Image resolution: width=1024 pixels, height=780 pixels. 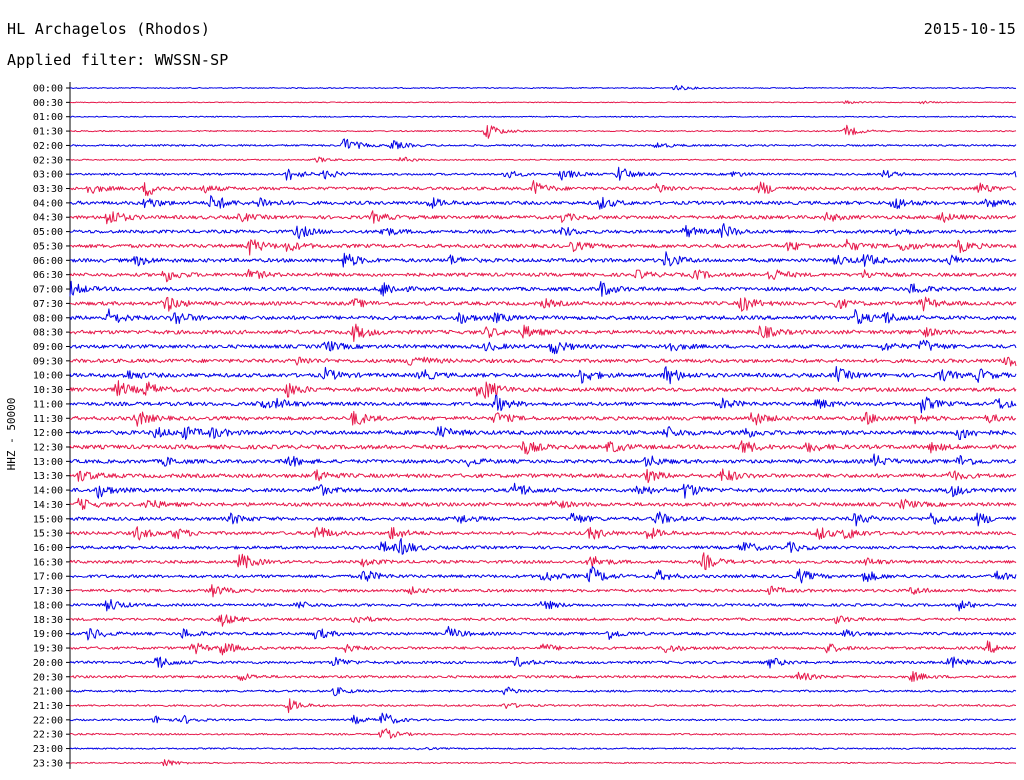 I want to click on time-tick-label: 04:00, so click(x=48, y=203).